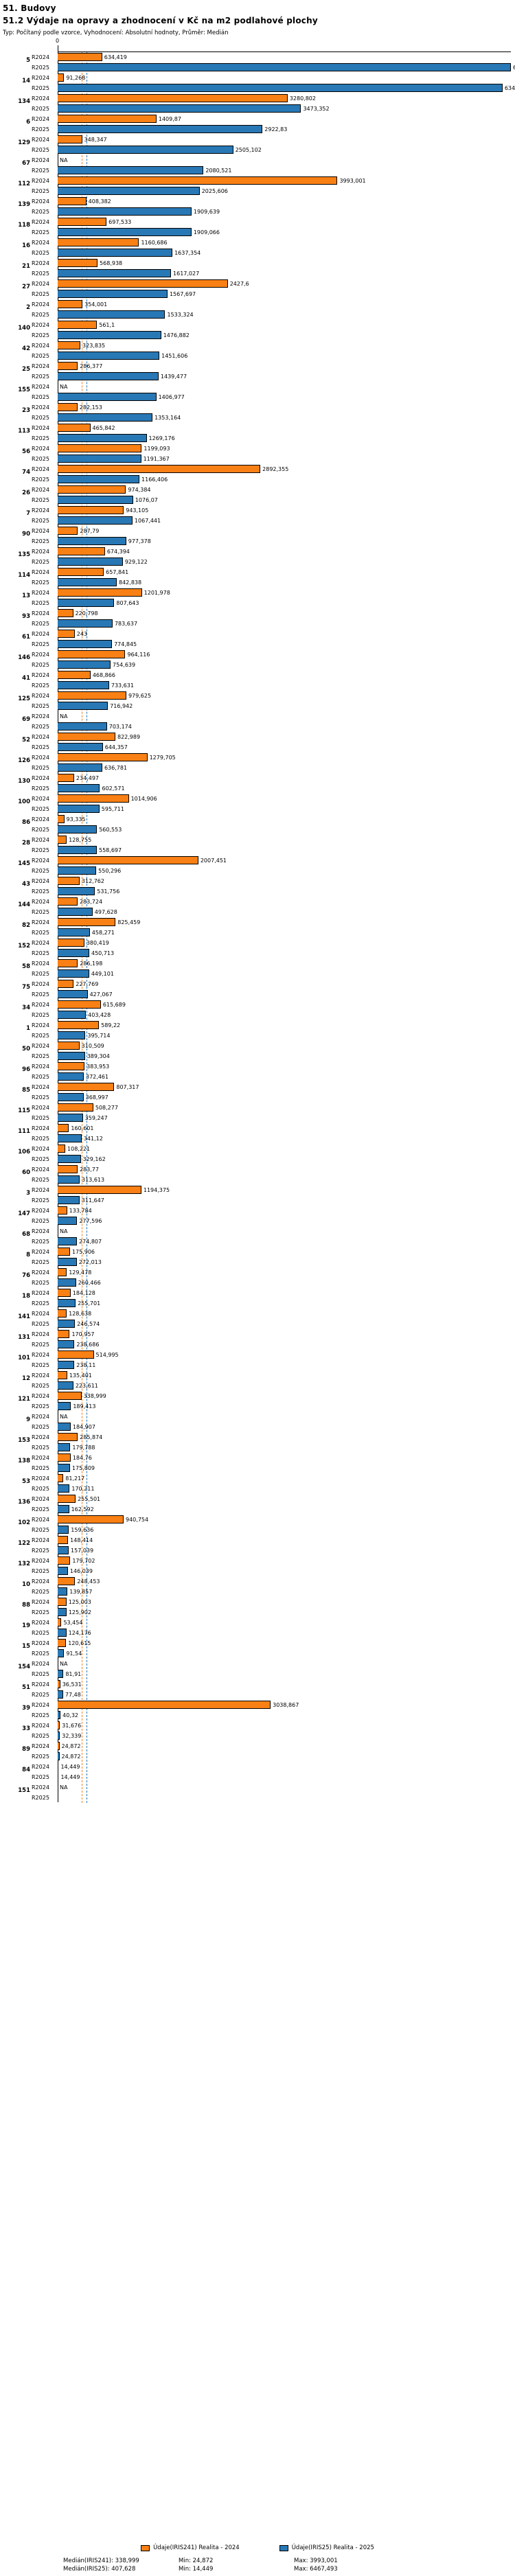 This screenshot has height=2576, width=515. Describe the element at coordinates (139, 490) in the screenshot. I see `bar-value-label: 974,384` at that location.